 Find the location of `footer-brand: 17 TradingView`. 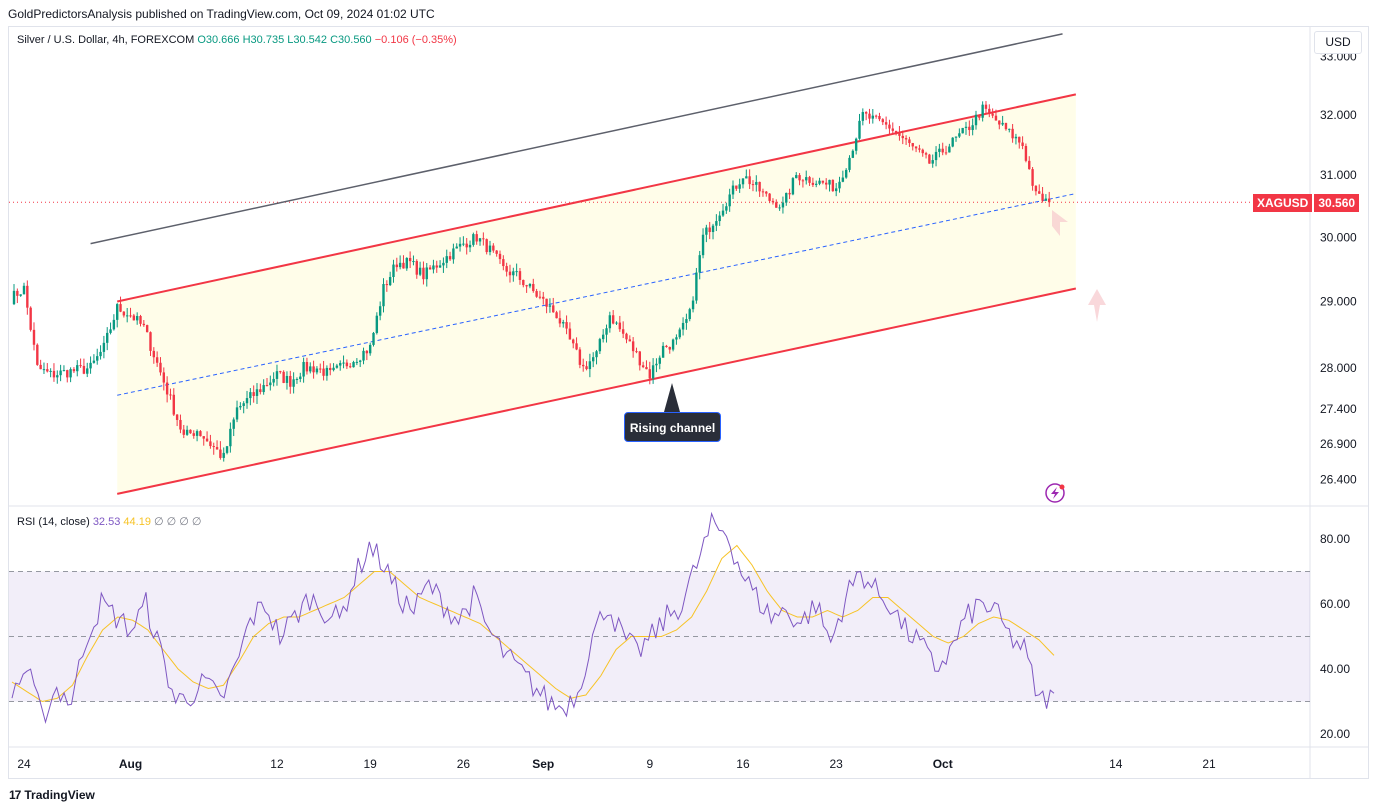

footer-brand: 17 TradingView is located at coordinates (52, 795).